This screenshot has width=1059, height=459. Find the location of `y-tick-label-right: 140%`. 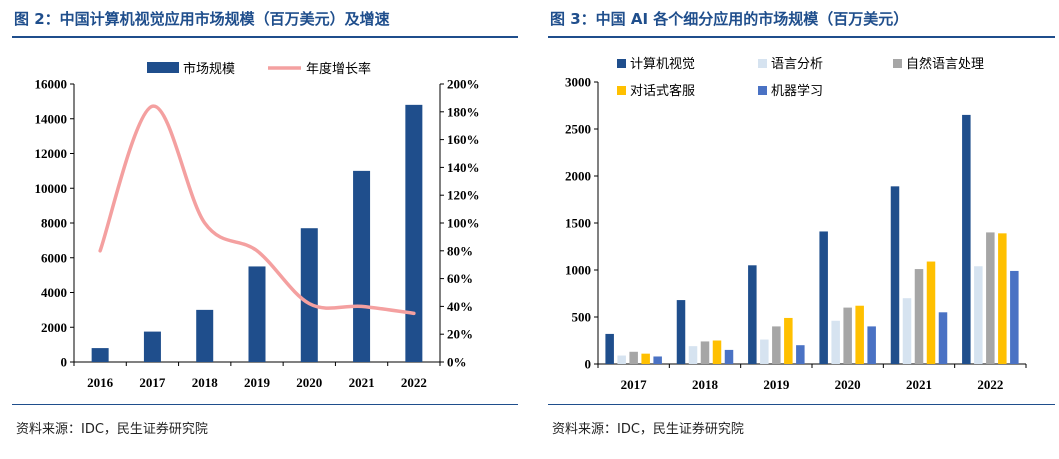

y-tick-label-right: 140% is located at coordinates (463, 167).